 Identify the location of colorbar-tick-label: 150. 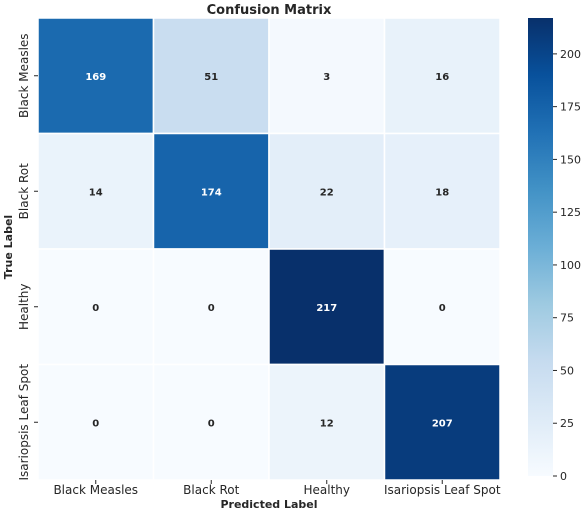
(570, 159).